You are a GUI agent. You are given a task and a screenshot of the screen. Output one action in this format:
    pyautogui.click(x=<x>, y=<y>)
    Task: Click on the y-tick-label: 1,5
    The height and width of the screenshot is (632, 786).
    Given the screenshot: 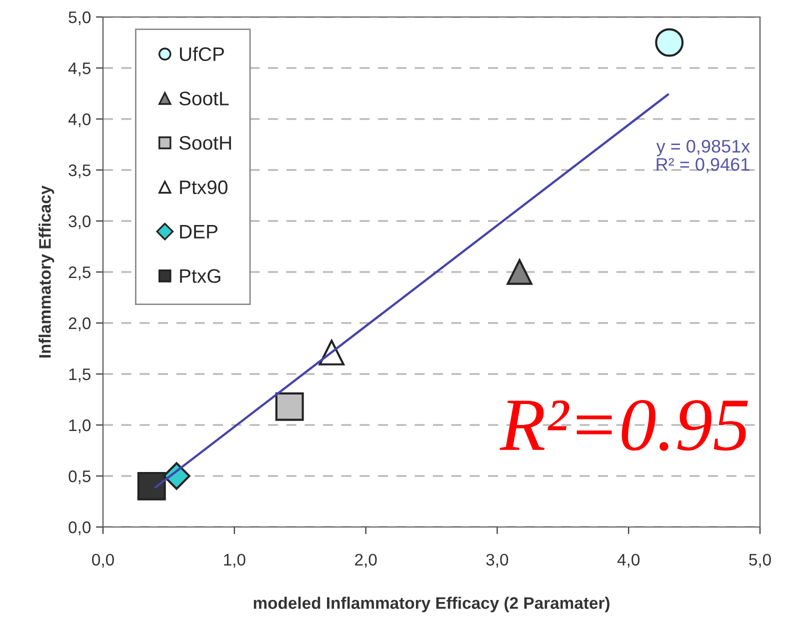 What is the action you would take?
    pyautogui.click(x=79, y=375)
    